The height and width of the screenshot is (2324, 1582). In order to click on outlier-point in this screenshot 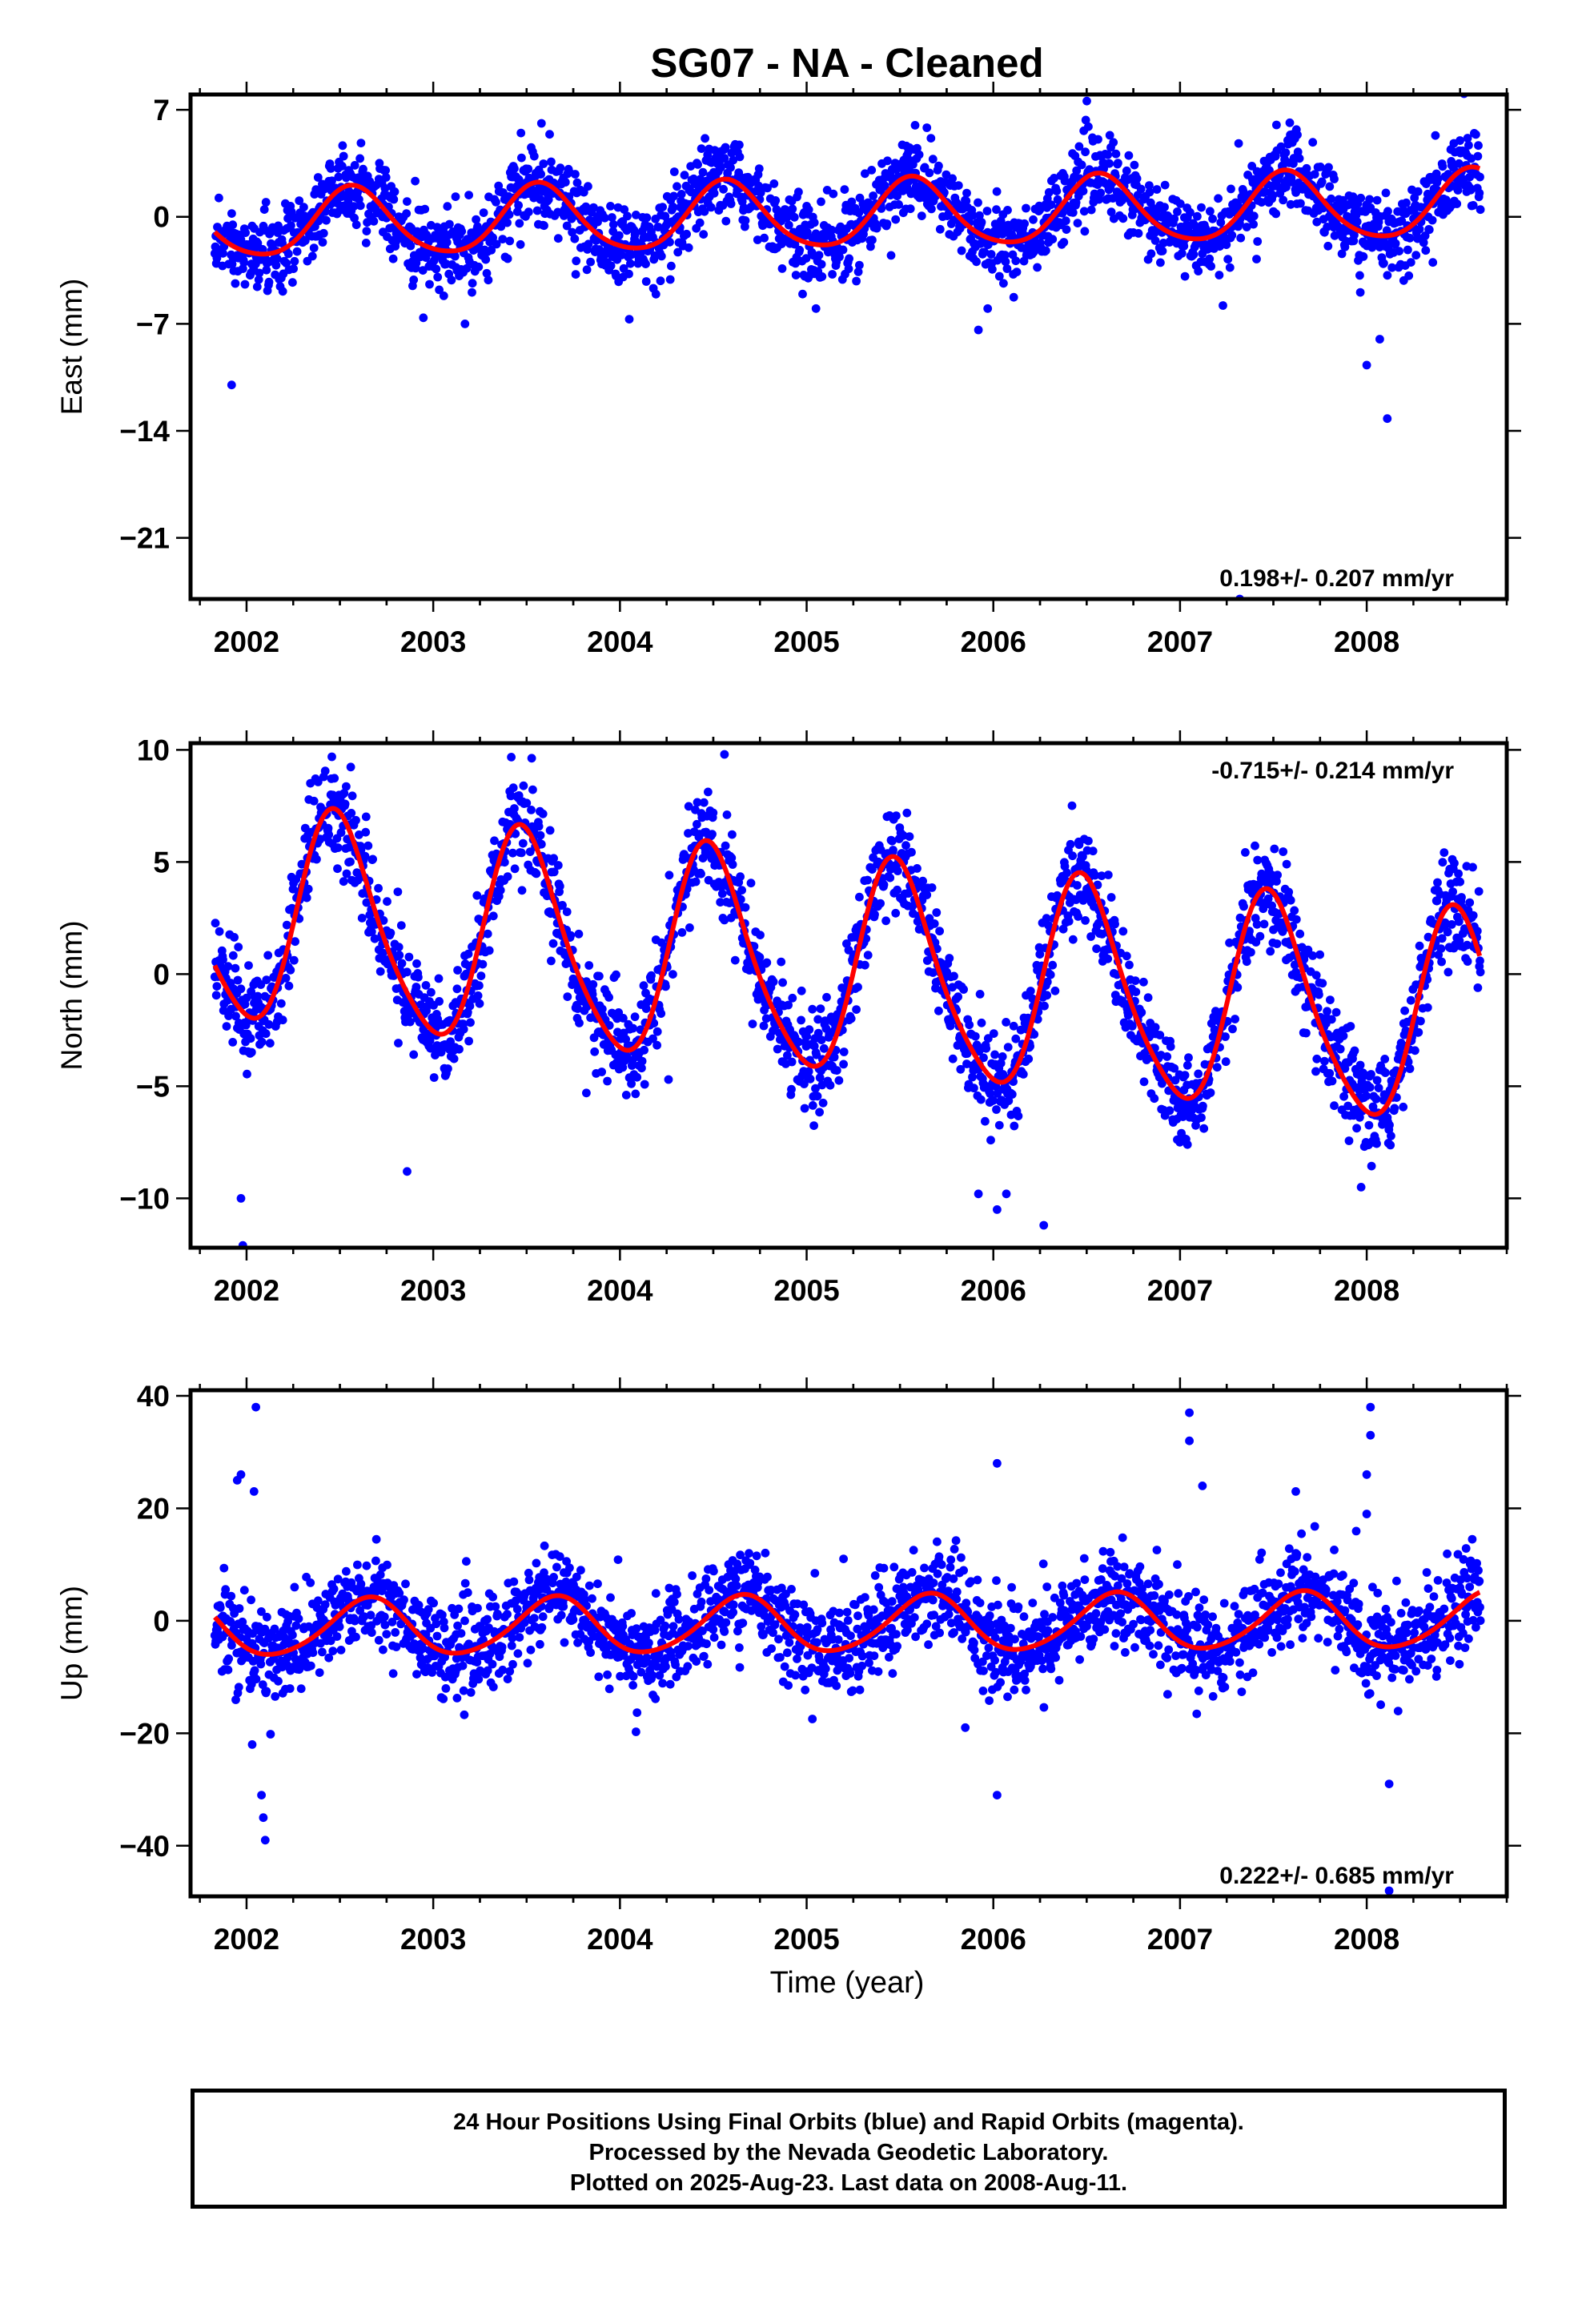, I will do `click(241, 1198)`.